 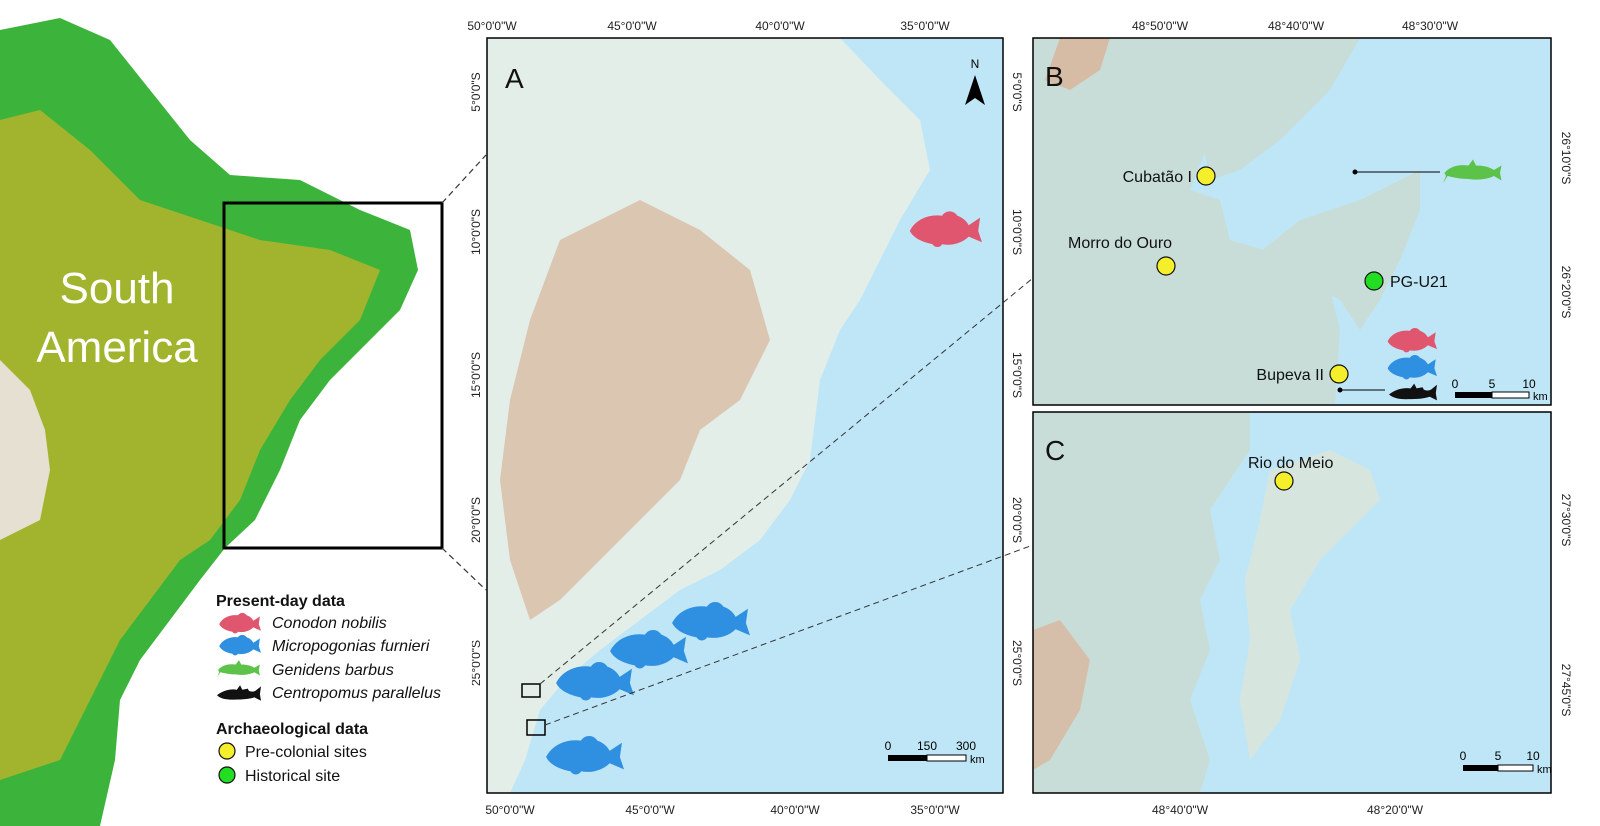 What do you see at coordinates (1180, 810) in the screenshot?
I see `c-lon-bottom-1: 48°40'0"W` at bounding box center [1180, 810].